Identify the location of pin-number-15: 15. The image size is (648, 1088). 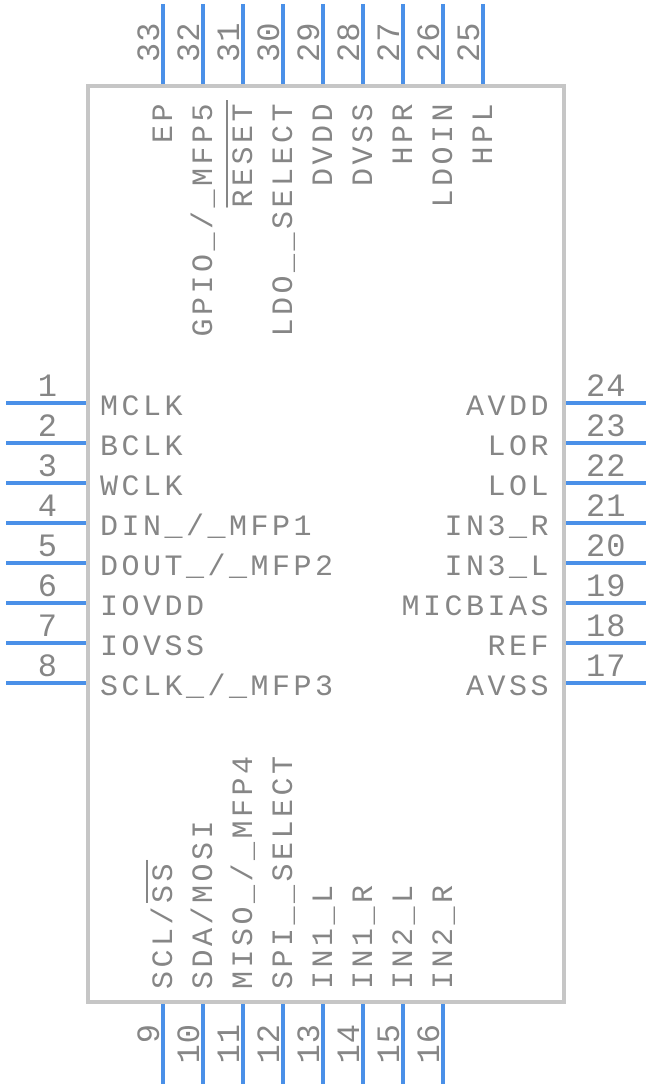
(390, 1043).